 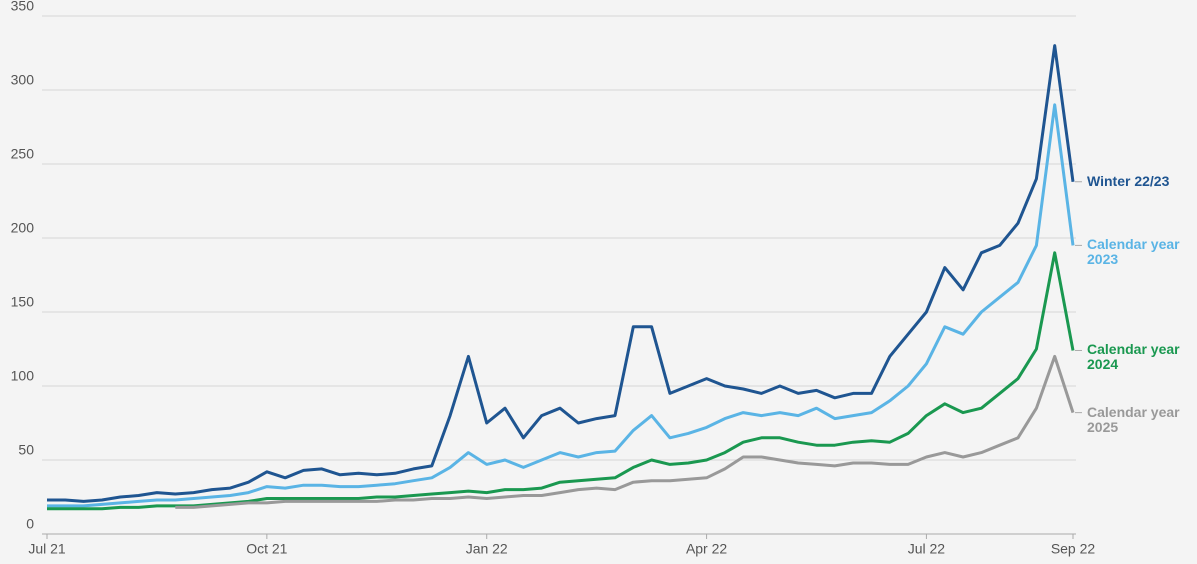 I want to click on y-tick-label: 200, so click(x=23, y=228).